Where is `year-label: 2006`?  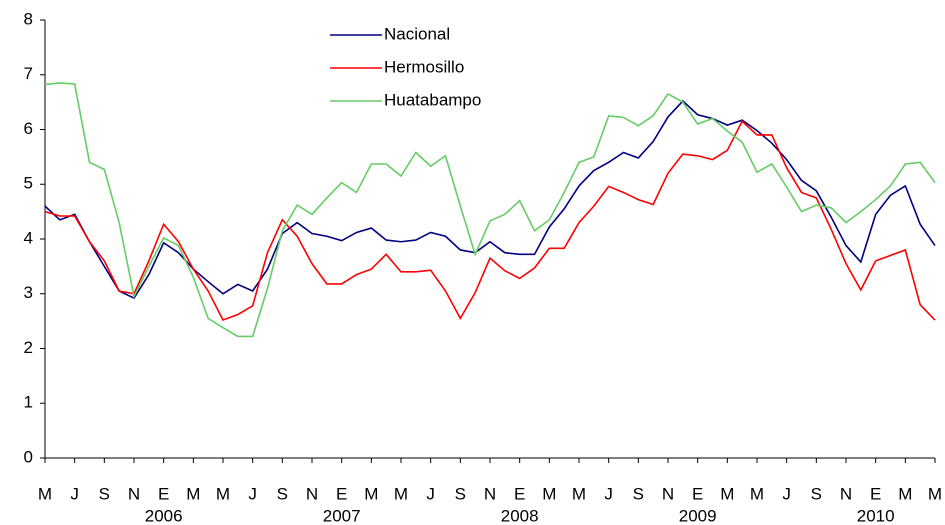
year-label: 2006 is located at coordinates (164, 515).